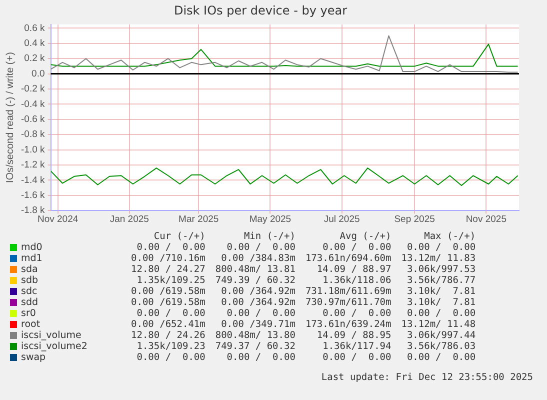  What do you see at coordinates (261, 10) in the screenshot?
I see `chart-title: Disk IOs per device - by year` at bounding box center [261, 10].